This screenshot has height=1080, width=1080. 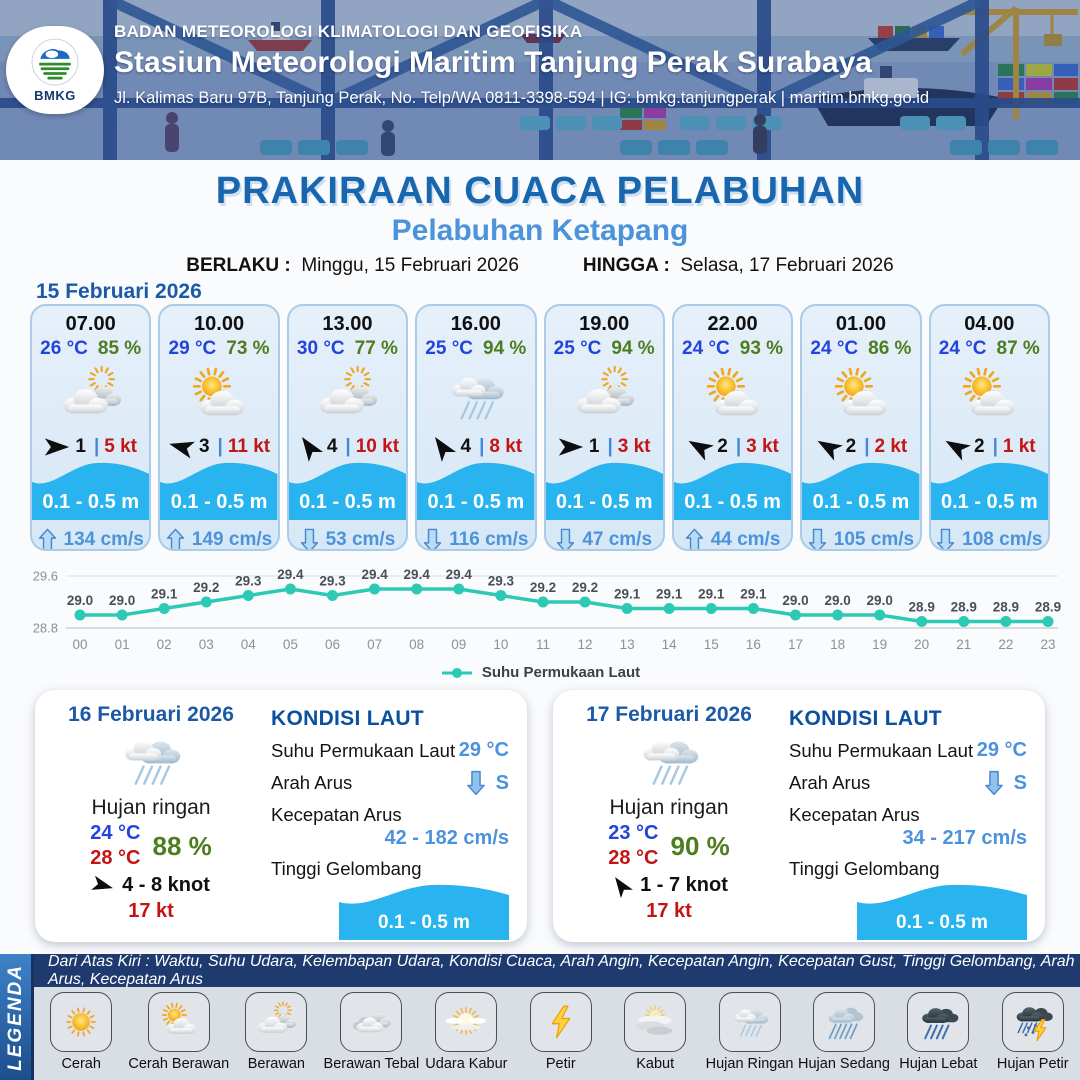 I want to click on temperature-min: 23 °C, so click(x=633, y=833).